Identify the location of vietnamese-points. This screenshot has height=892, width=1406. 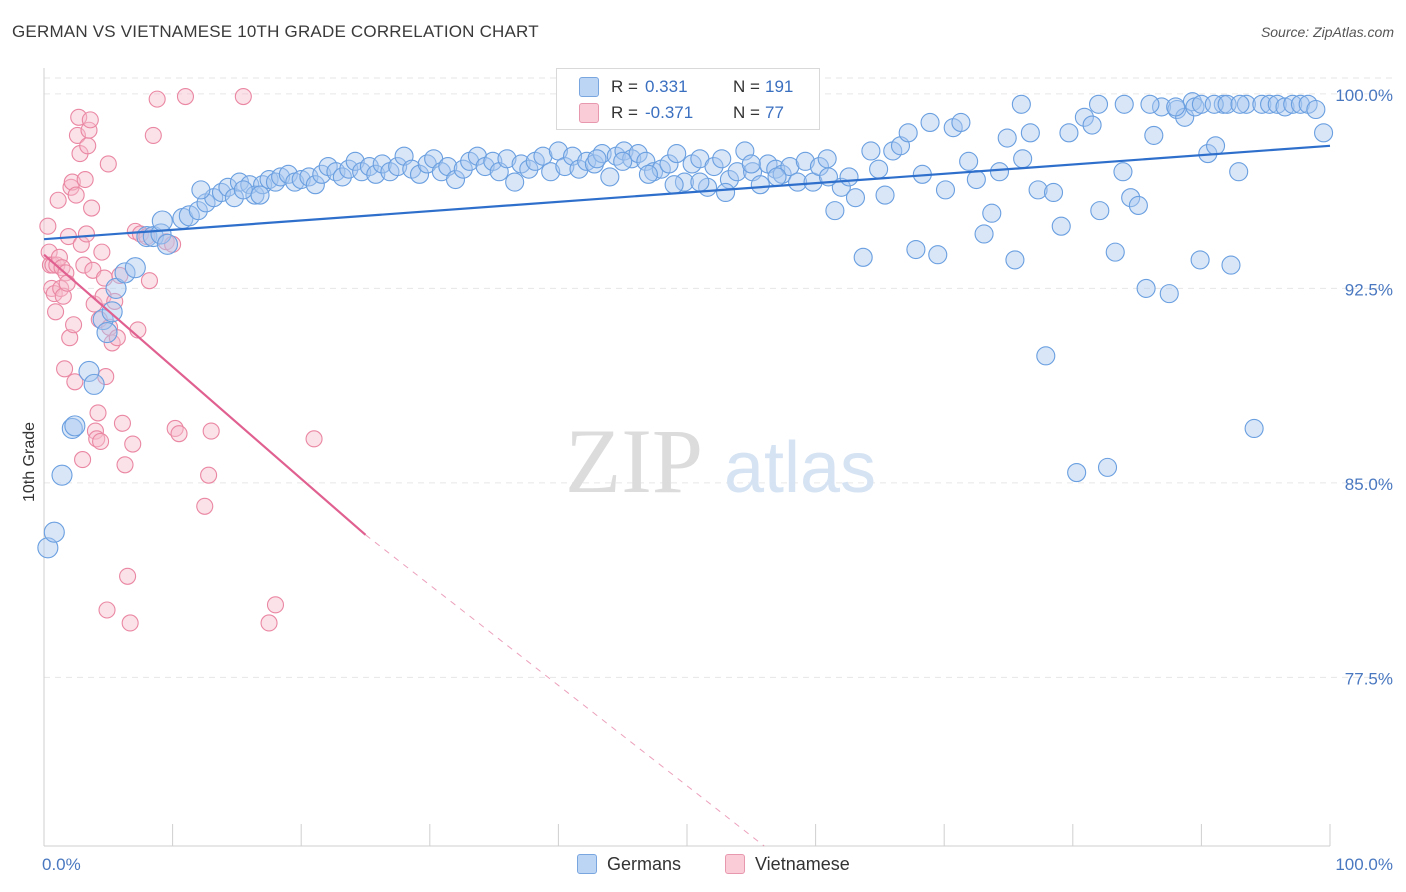
(181, 359).